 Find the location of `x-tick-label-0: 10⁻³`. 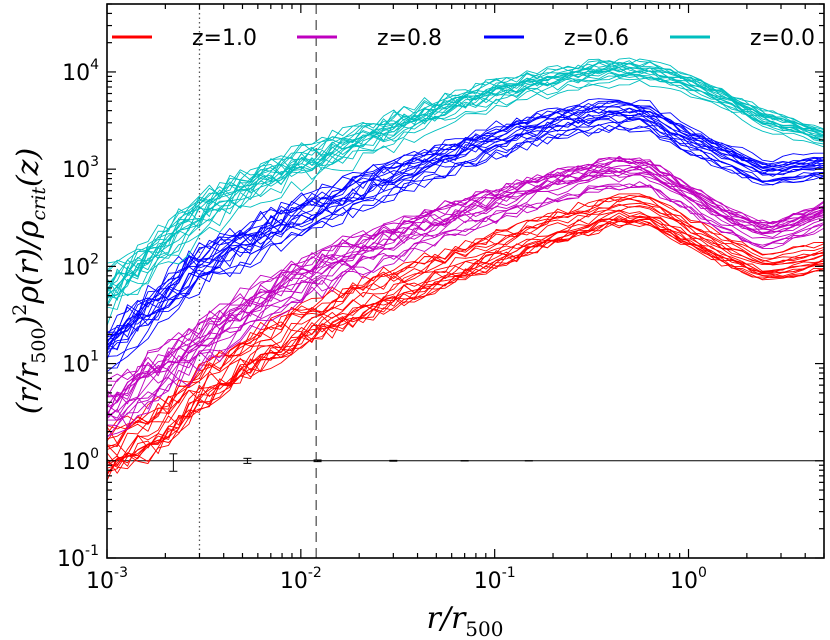

x-tick-label-0: 10⁻³ is located at coordinates (107, 579).